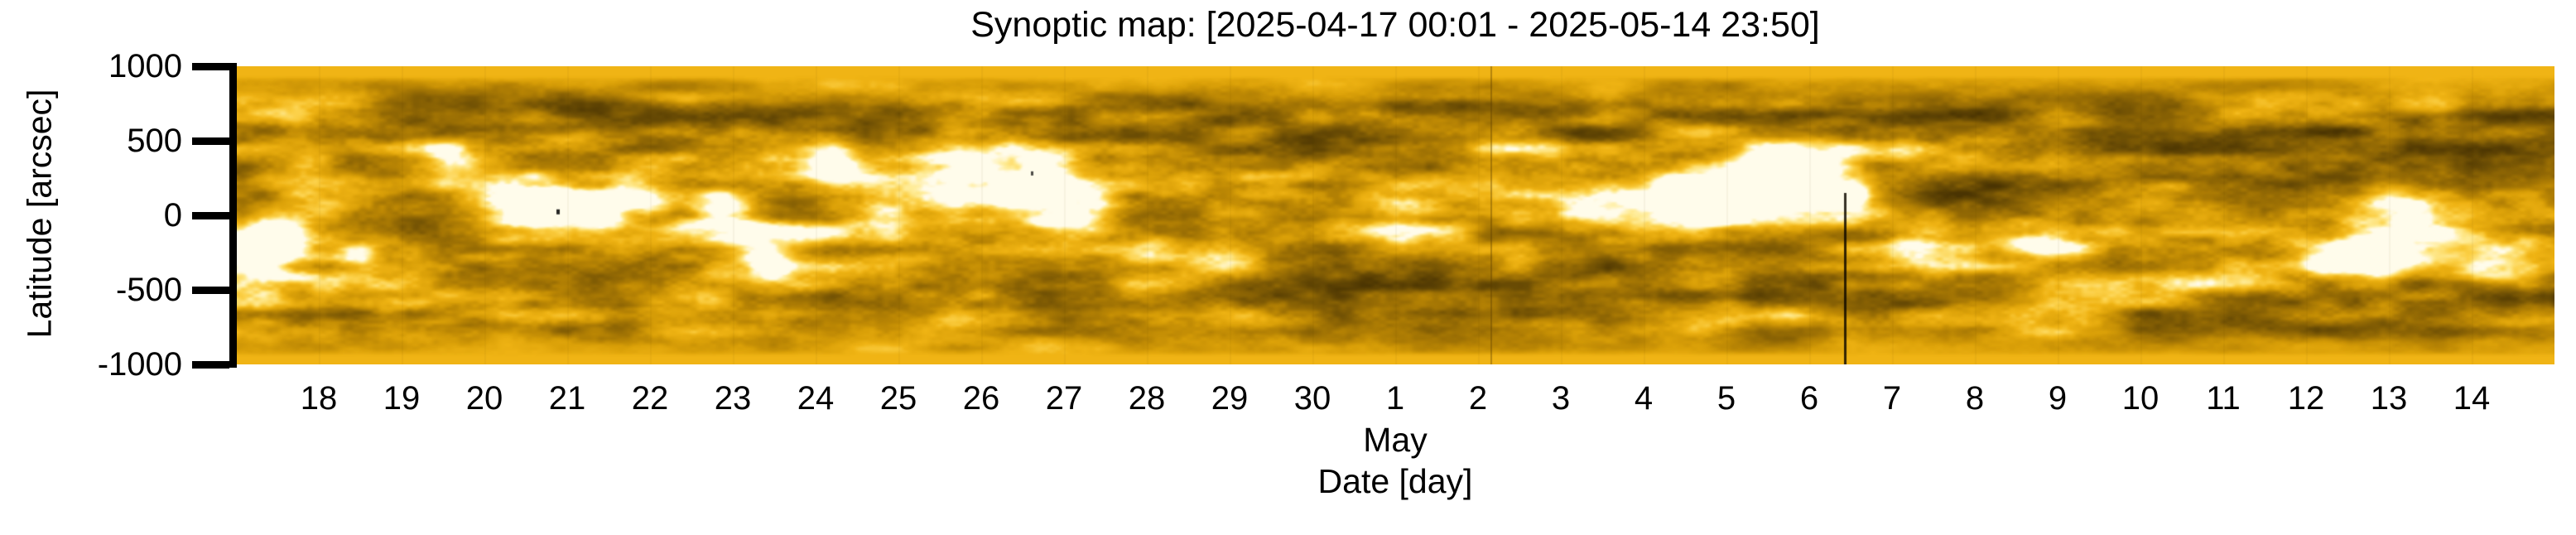  Describe the element at coordinates (172, 216) in the screenshot. I see `y-tick-label: 0` at that location.